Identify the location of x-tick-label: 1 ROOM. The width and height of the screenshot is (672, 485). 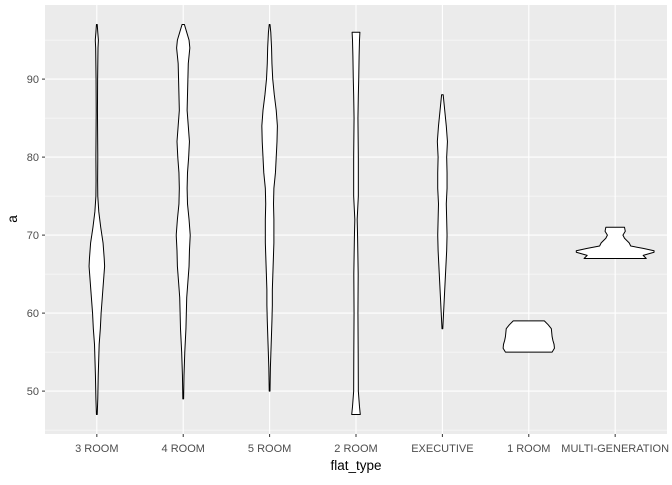
(528, 449).